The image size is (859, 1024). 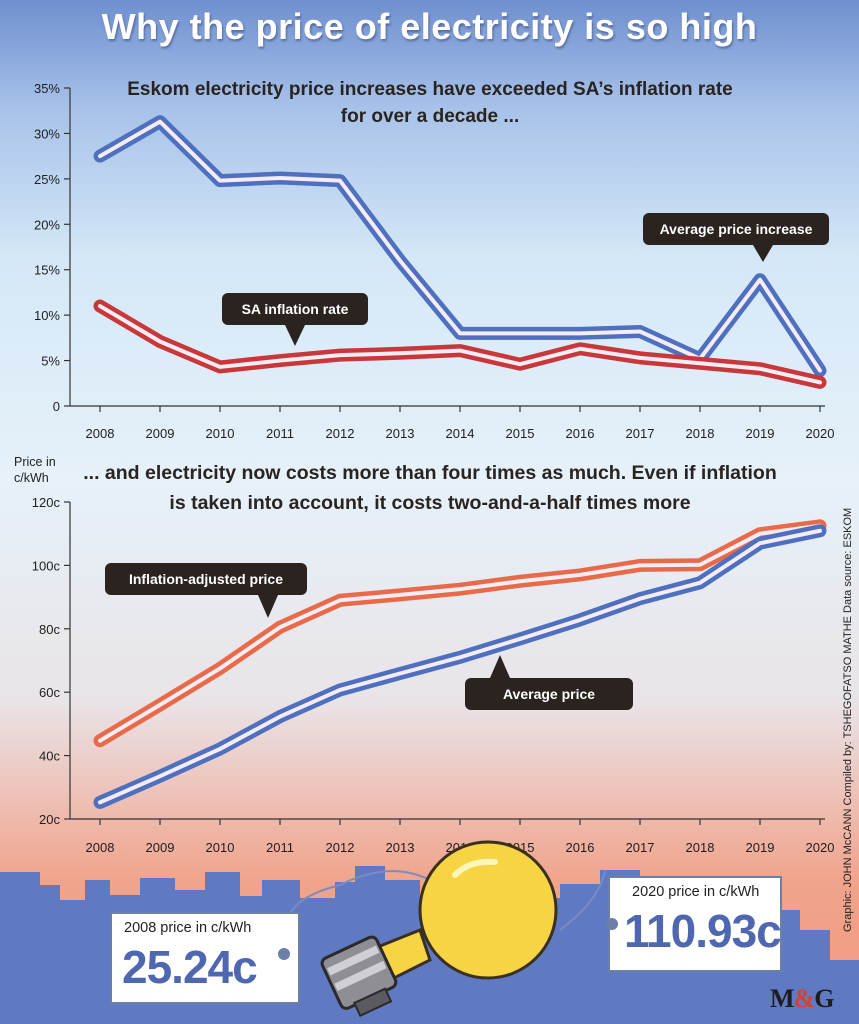 What do you see at coordinates (49, 692) in the screenshot?
I see `y-tick-label: 60c` at bounding box center [49, 692].